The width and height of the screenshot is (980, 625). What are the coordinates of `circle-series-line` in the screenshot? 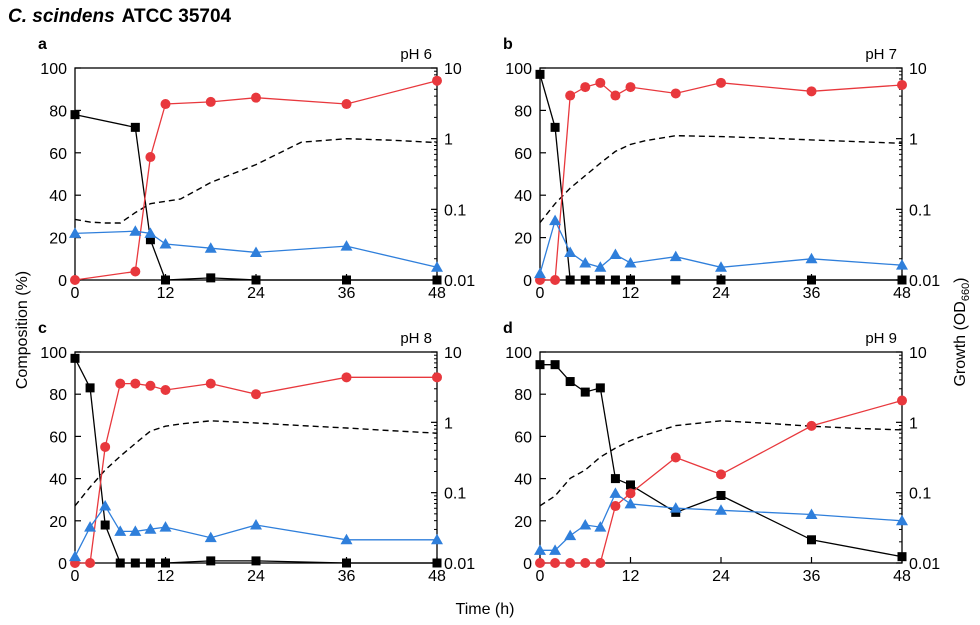 It's located at (721, 481).